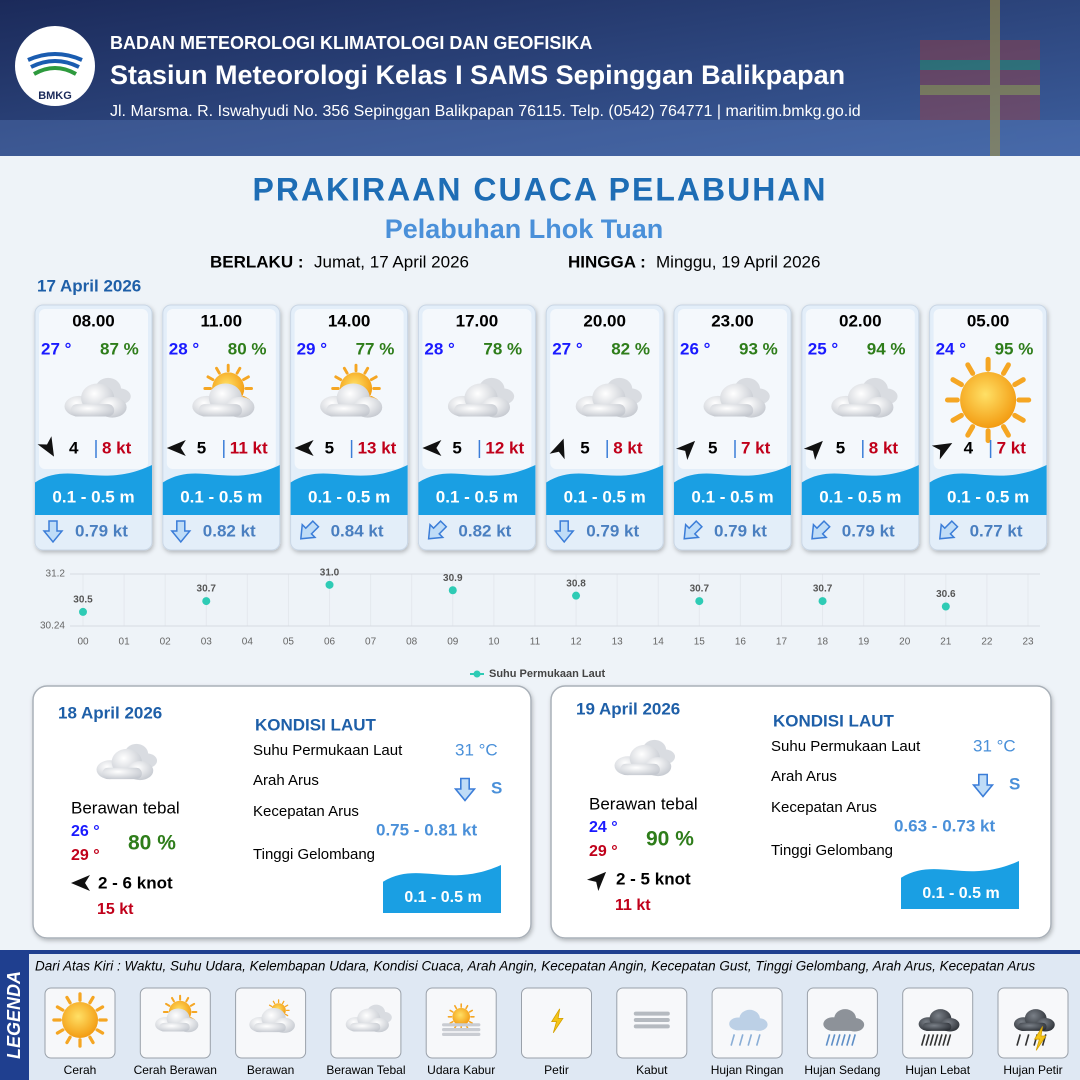  Describe the element at coordinates (540, 78) in the screenshot. I see `header-decoration` at that location.